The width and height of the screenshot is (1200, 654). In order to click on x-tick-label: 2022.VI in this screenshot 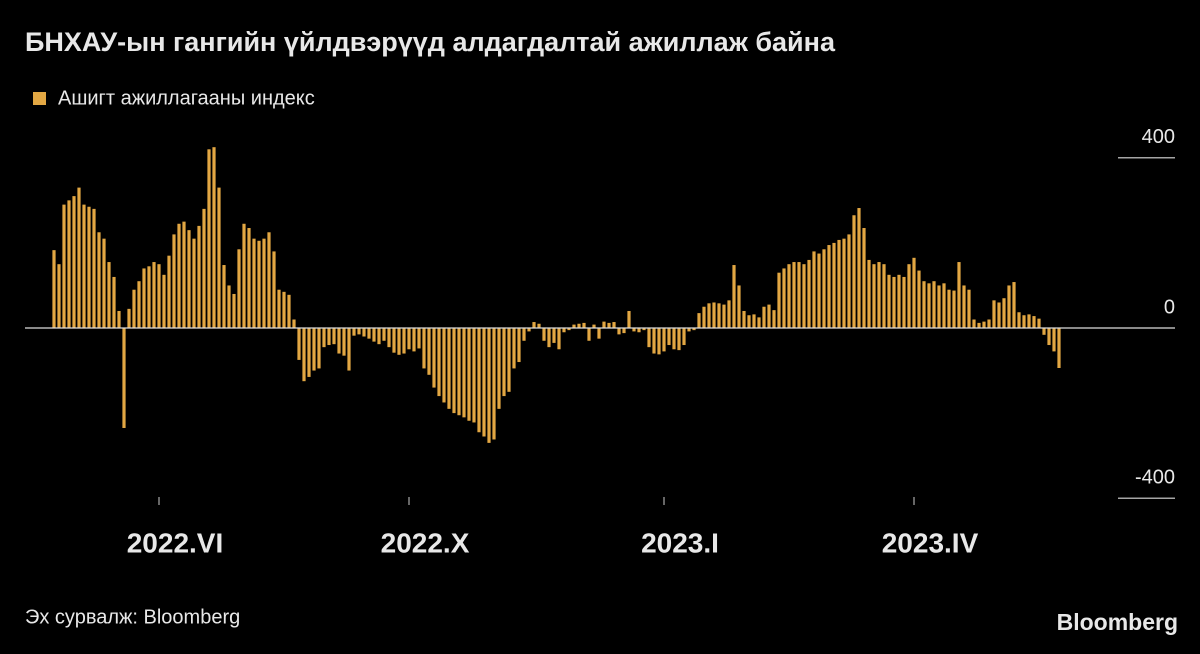, I will do `click(175, 542)`.